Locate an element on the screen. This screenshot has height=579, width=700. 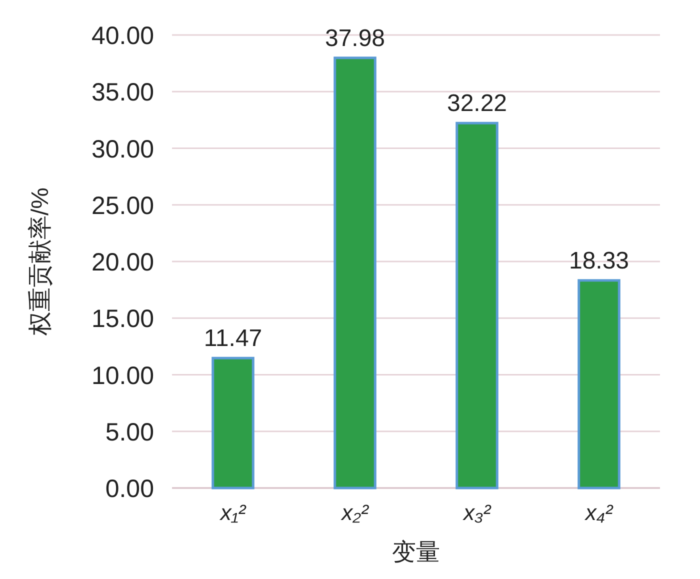
y-tick-label: 30.00 is located at coordinates (122, 149).